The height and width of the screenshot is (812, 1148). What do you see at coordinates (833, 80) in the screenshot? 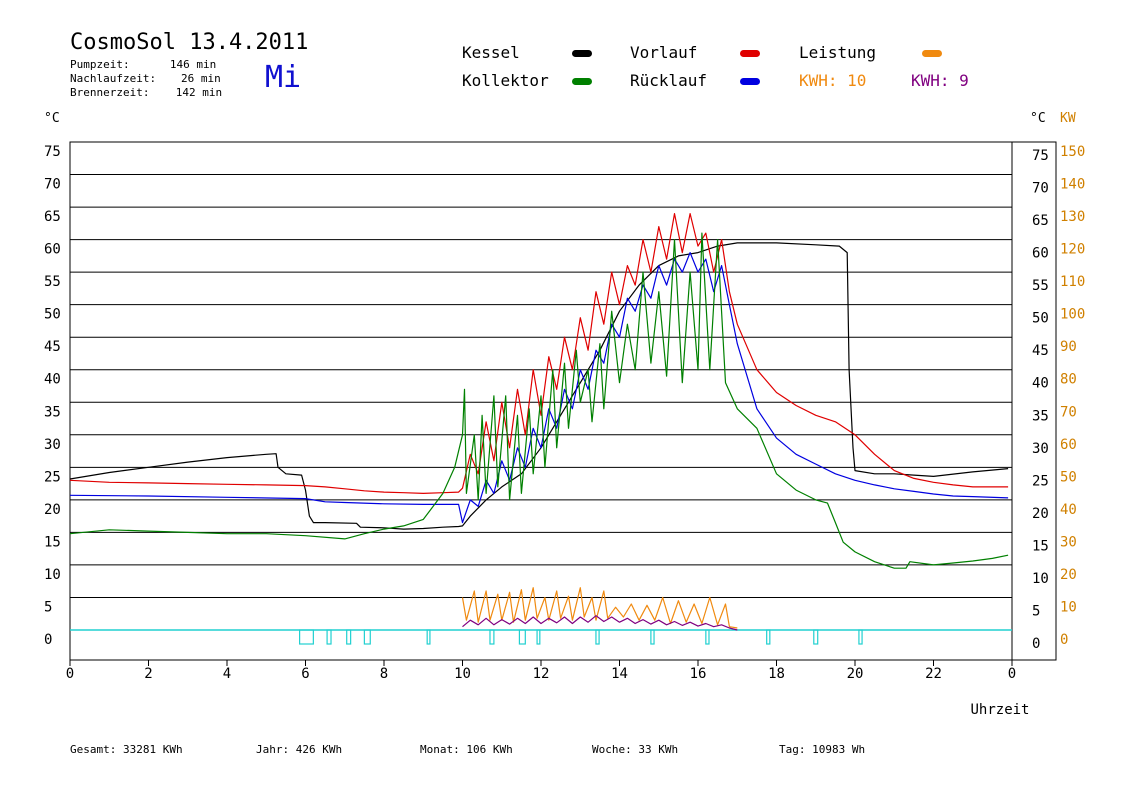
I see `legend-kwh1: KWH: 10` at bounding box center [833, 80].